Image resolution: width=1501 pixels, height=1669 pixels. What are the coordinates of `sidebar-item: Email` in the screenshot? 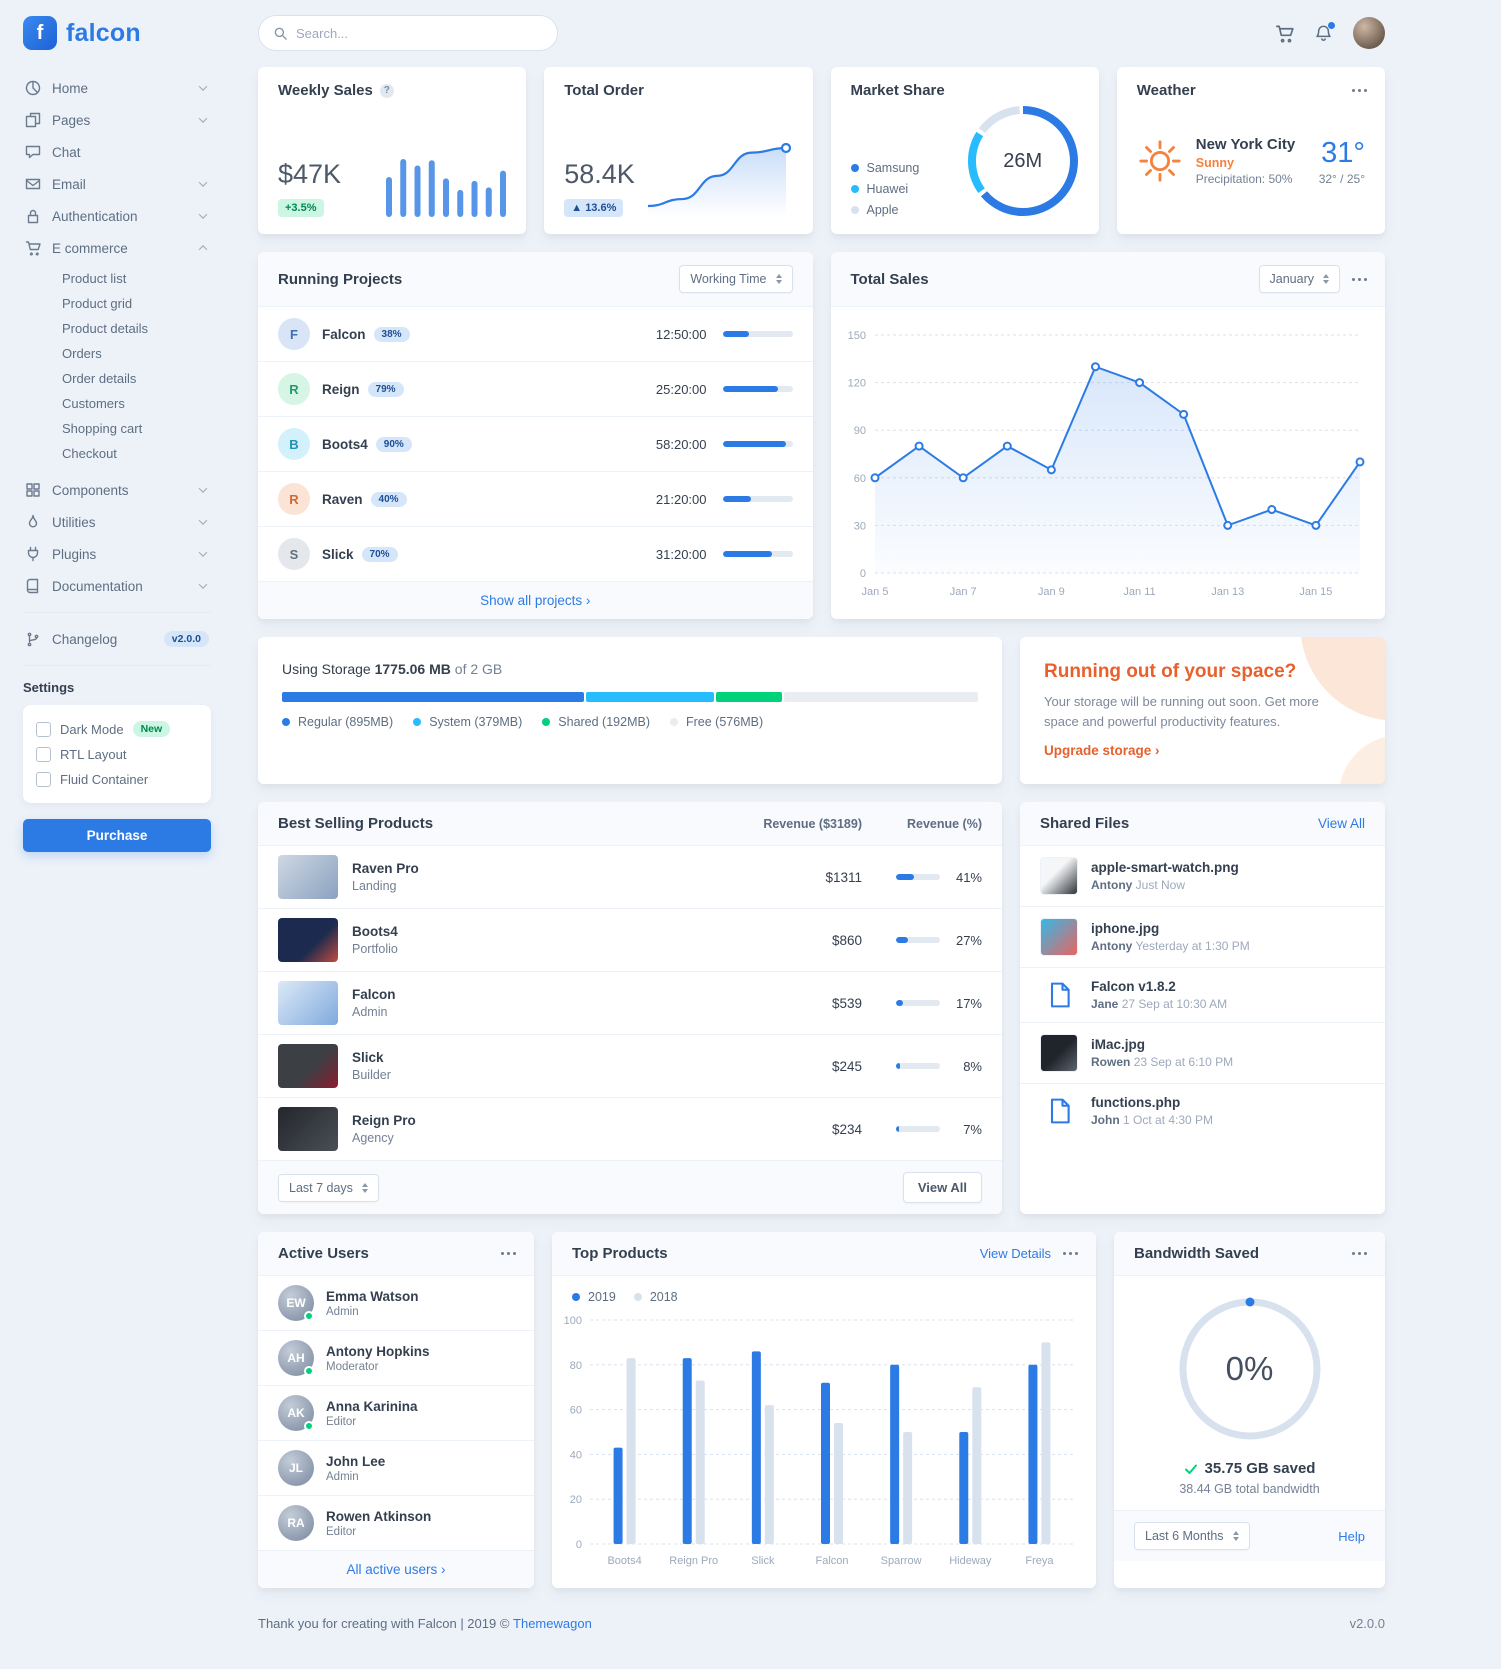 It's located at (117, 184).